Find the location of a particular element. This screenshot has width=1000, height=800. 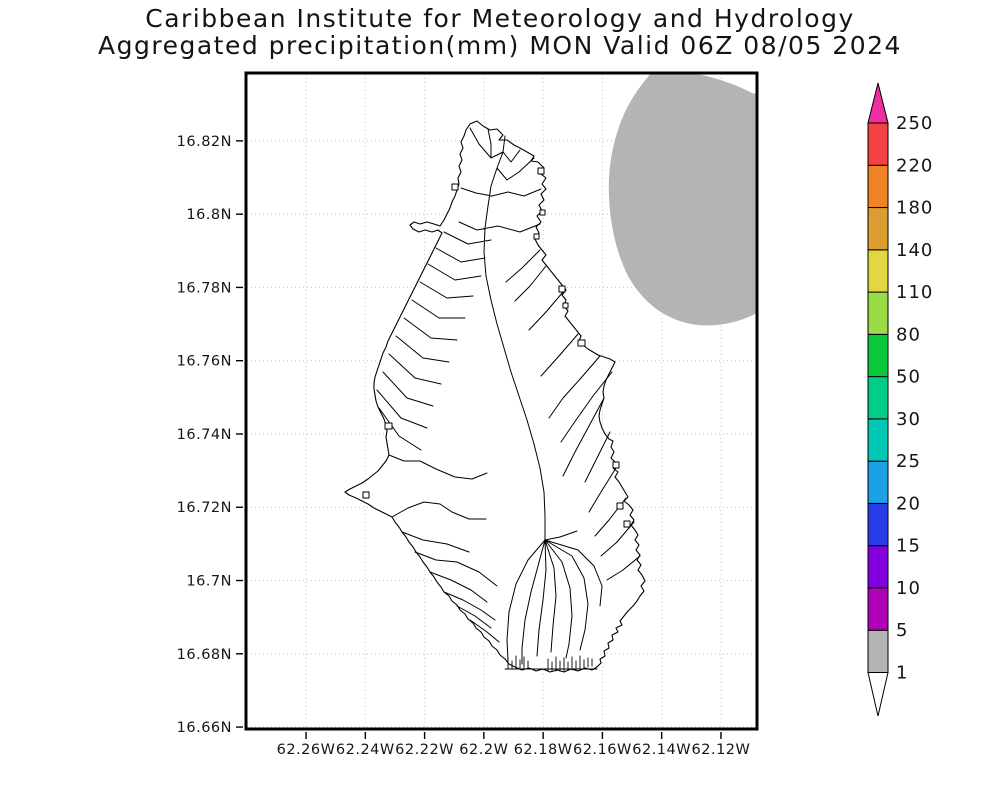

lon-tick-label: 62.2W is located at coordinates (483, 750).